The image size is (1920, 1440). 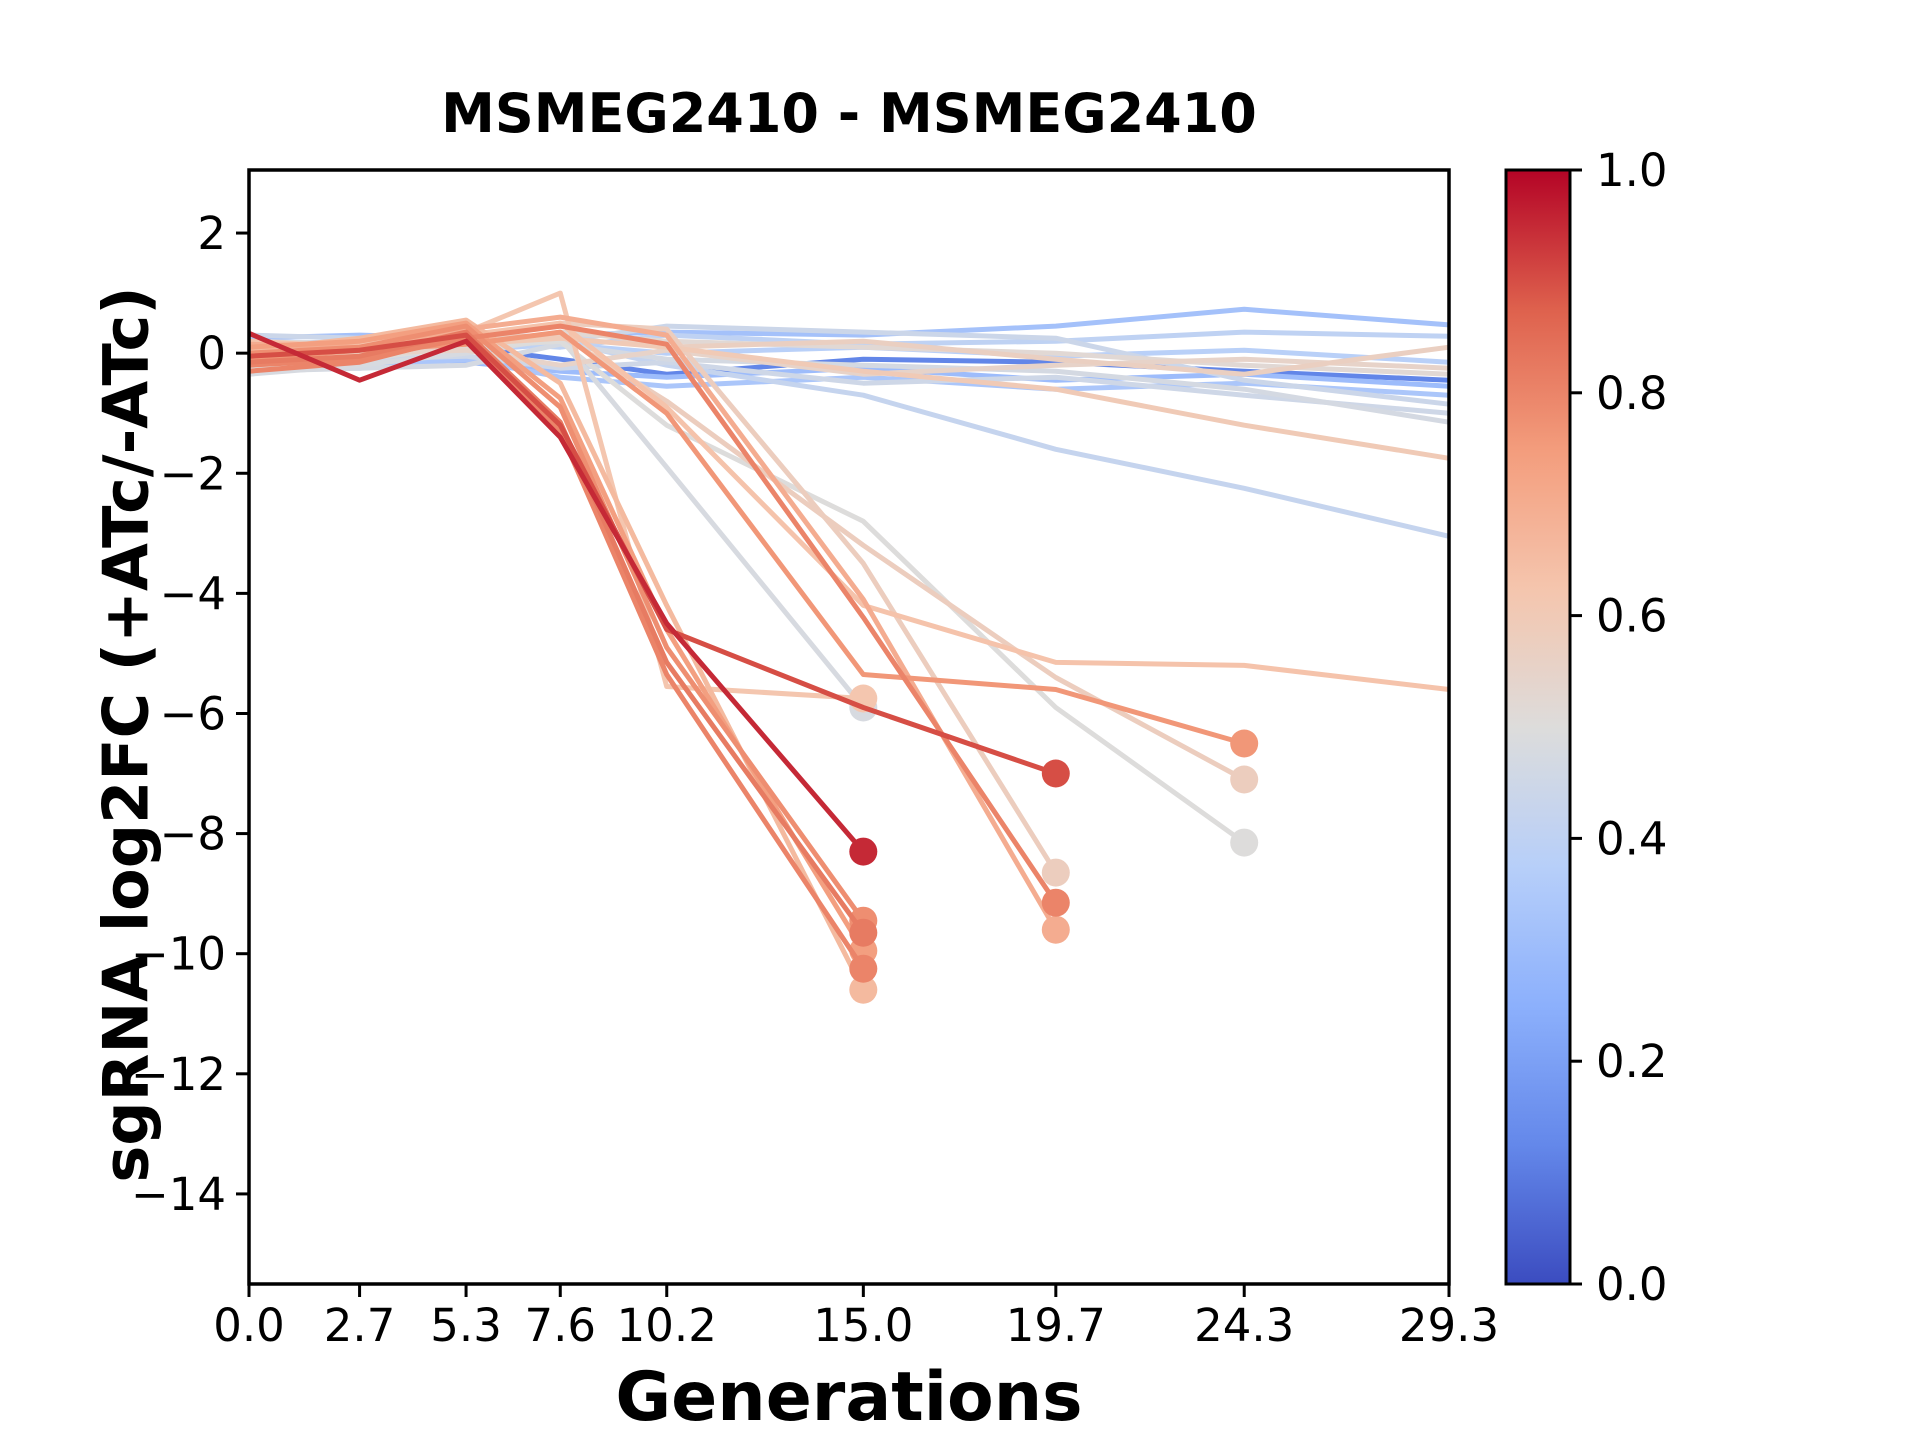 What do you see at coordinates (667, 1325) in the screenshot?
I see `x-tick-label: 10.2` at bounding box center [667, 1325].